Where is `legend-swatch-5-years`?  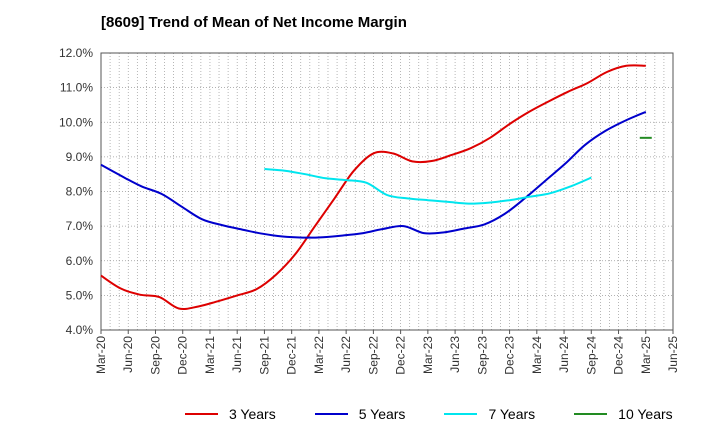
legend-swatch-5-years is located at coordinates (331, 414).